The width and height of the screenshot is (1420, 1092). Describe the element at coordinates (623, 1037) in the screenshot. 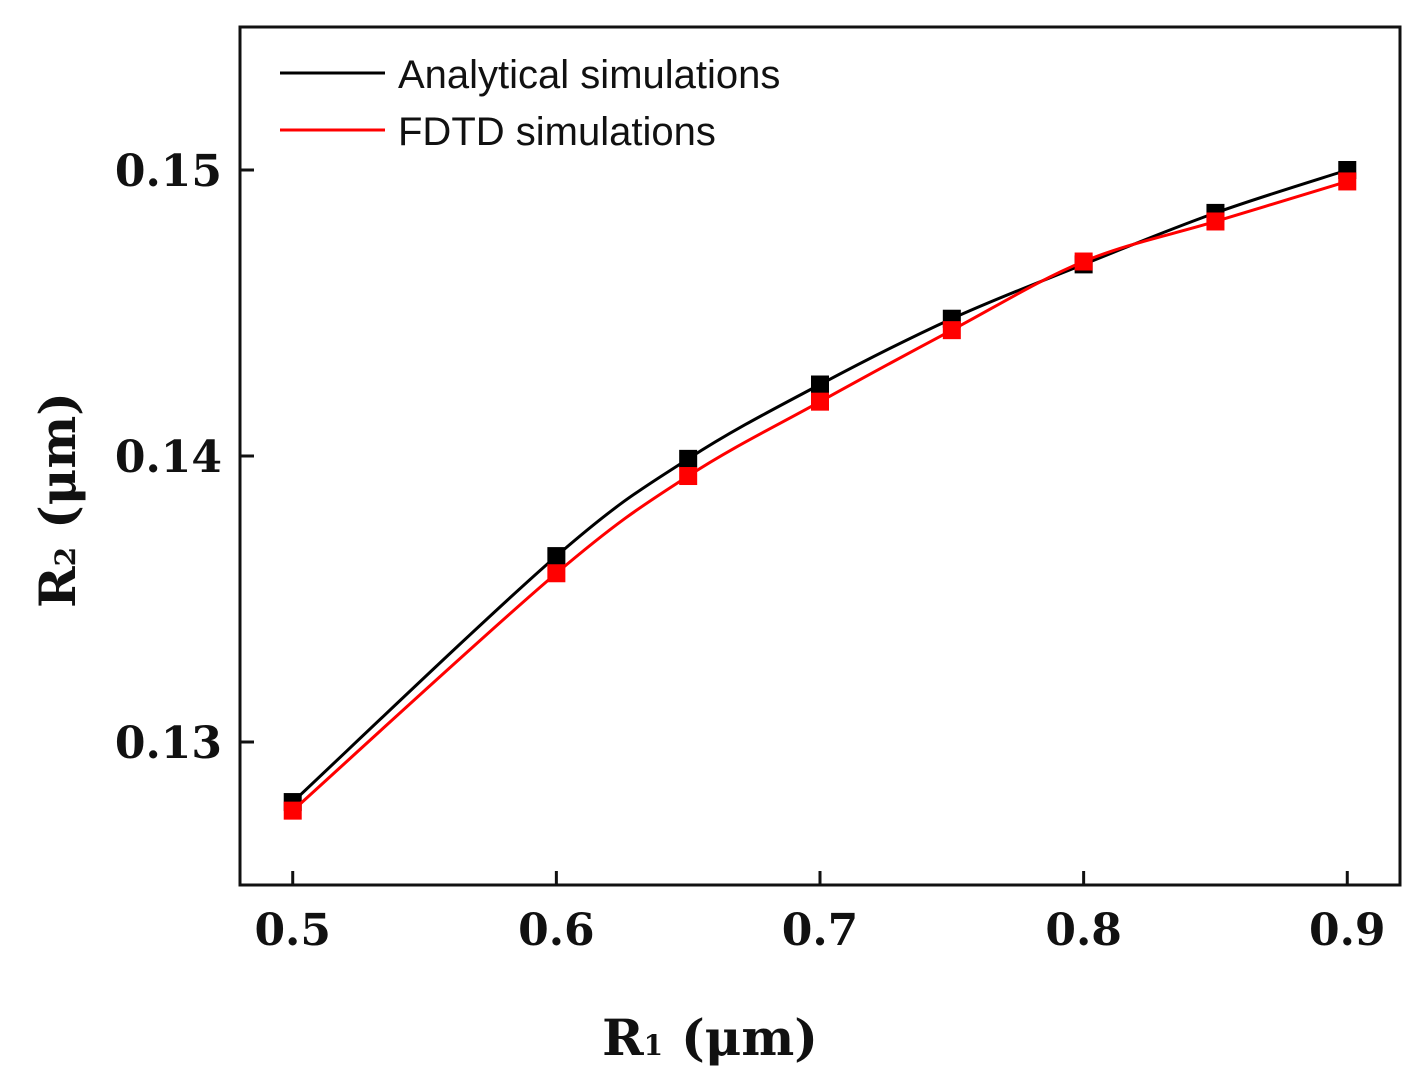

I see `x-axis-title-main: R` at that location.